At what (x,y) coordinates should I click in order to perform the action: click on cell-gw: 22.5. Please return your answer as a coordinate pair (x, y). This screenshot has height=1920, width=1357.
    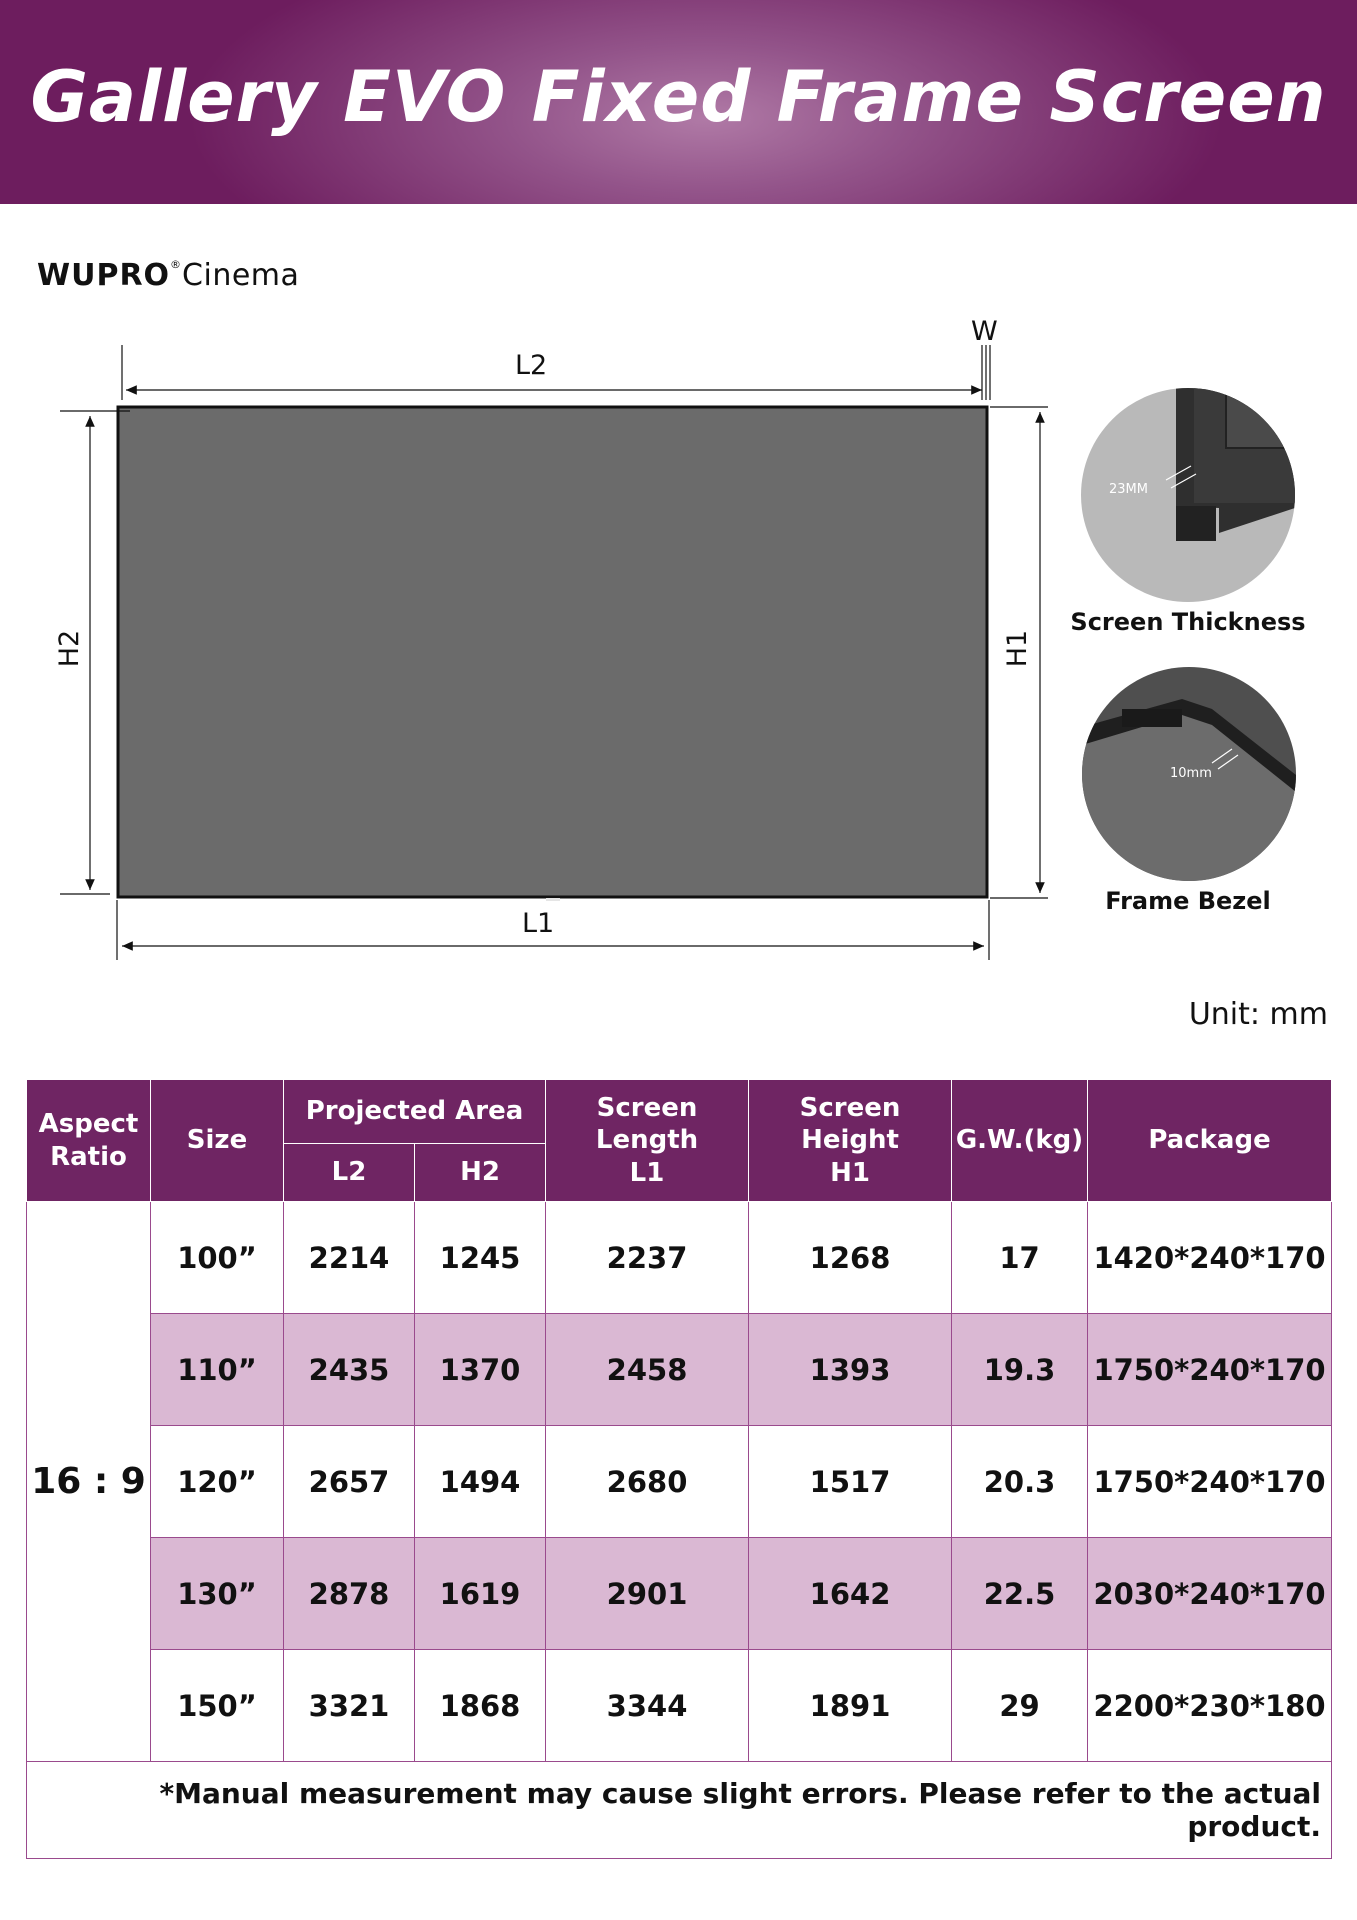
    Looking at the image, I should click on (1020, 1593).